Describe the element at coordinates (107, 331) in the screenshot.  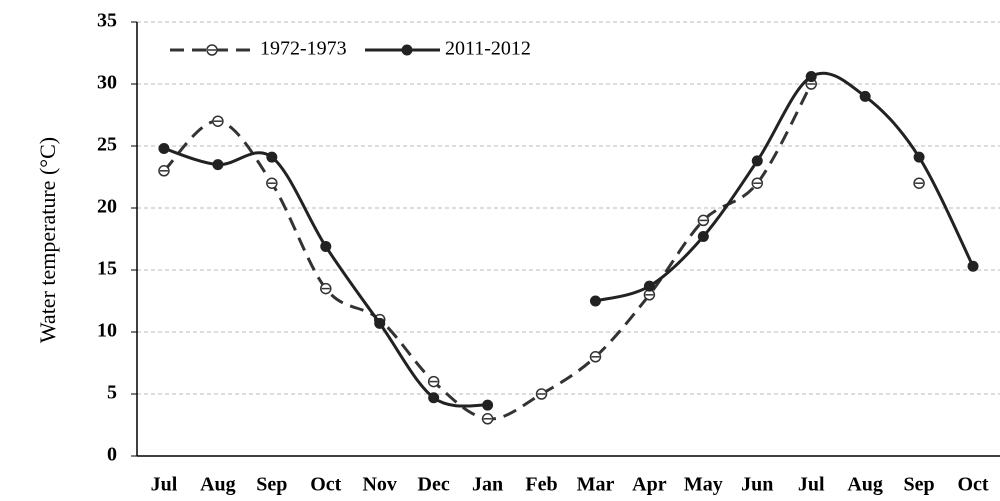
I see `y-tick-label: 10` at that location.